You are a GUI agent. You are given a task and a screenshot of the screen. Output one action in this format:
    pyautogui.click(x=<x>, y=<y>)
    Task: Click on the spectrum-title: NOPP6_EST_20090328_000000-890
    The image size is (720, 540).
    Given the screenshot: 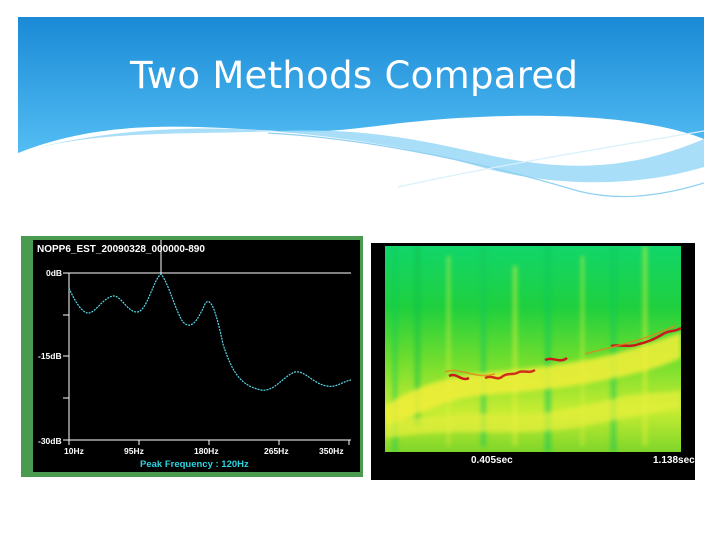 What is the action you would take?
    pyautogui.click(x=121, y=249)
    